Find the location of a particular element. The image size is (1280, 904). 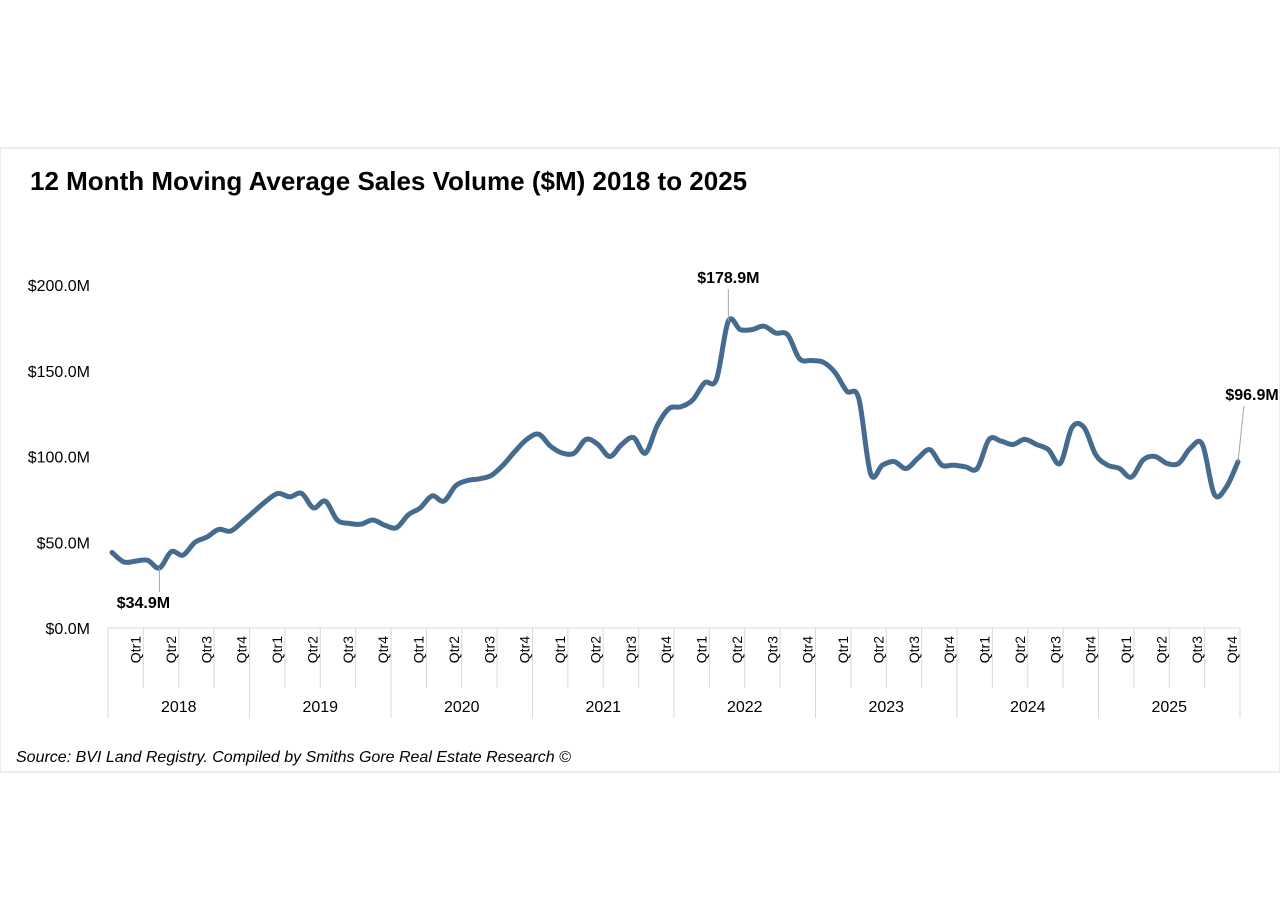

y-tick-label: $0.0M is located at coordinates (68, 629).